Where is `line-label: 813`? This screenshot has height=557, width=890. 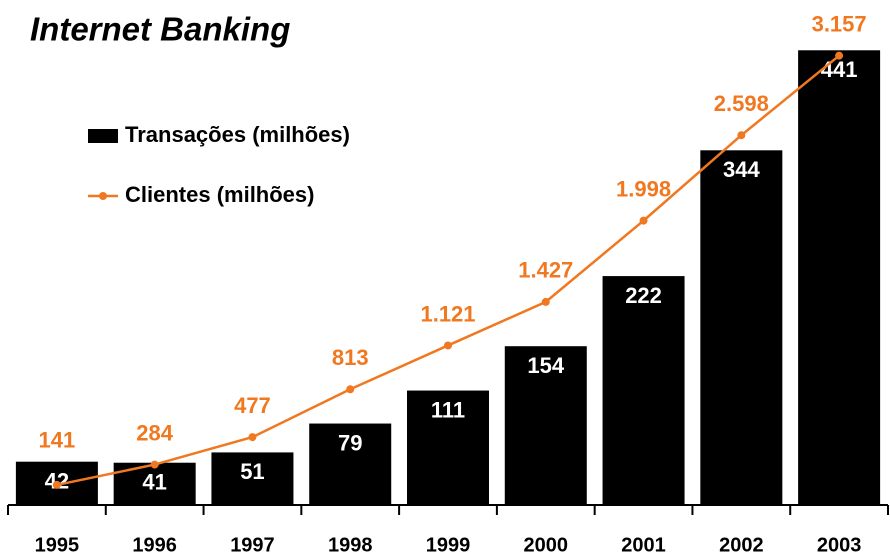
line-label: 813 is located at coordinates (350, 357).